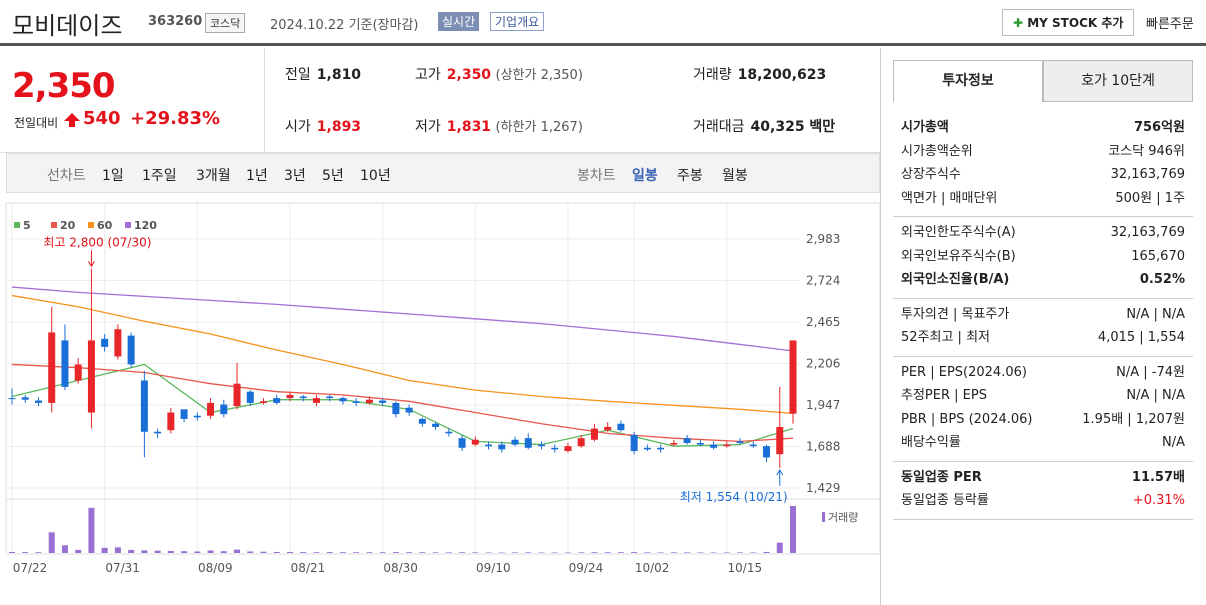 The width and height of the screenshot is (1206, 605). Describe the element at coordinates (428, 127) in the screenshot. I see `summary-label: 저가` at that location.